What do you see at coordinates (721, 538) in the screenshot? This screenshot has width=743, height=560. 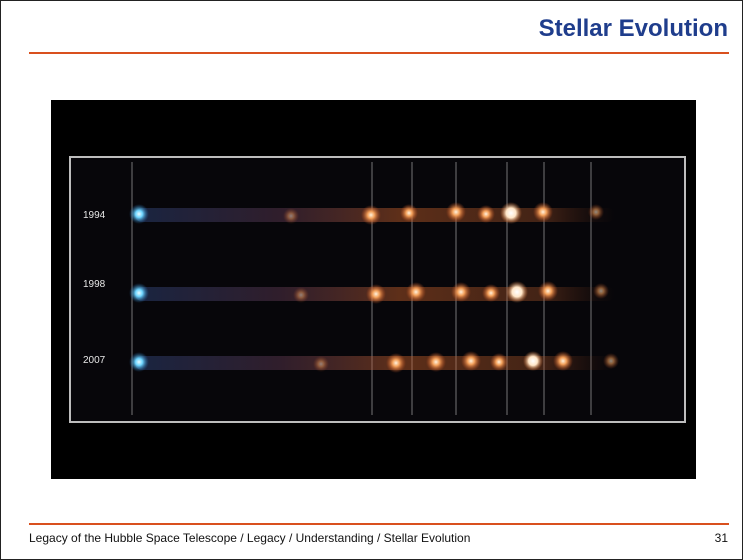 I see `page-number: 31` at bounding box center [721, 538].